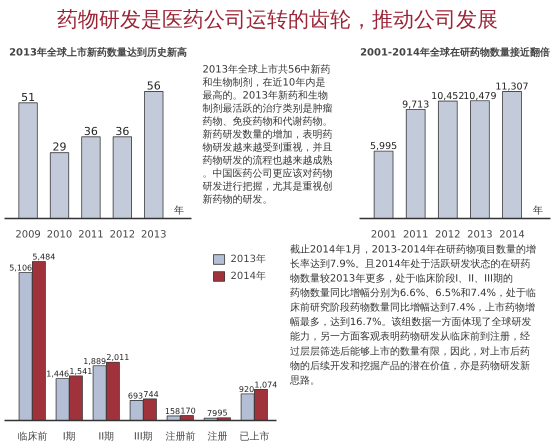 The width and height of the screenshot is (554, 447). Describe the element at coordinates (98, 52) in the screenshot. I see `chart-title: 2013年全球上市新药数量达到历史新高` at that location.